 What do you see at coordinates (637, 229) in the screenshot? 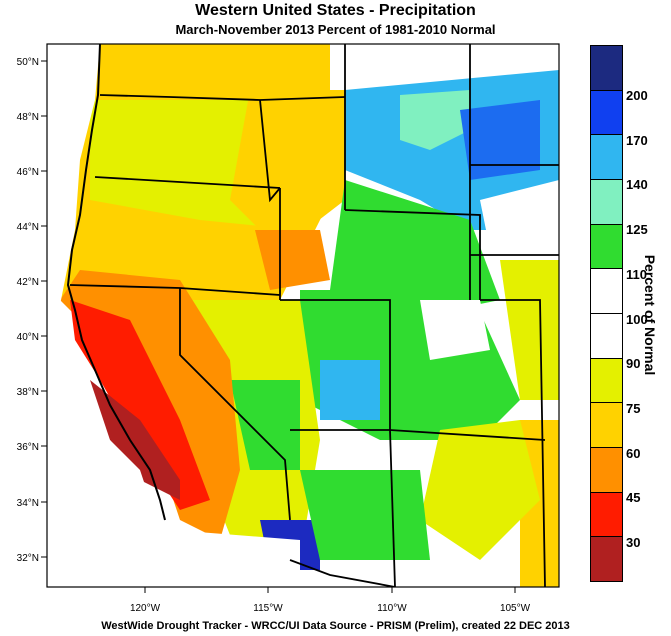
I see `colorbar-label: 125` at bounding box center [637, 229].